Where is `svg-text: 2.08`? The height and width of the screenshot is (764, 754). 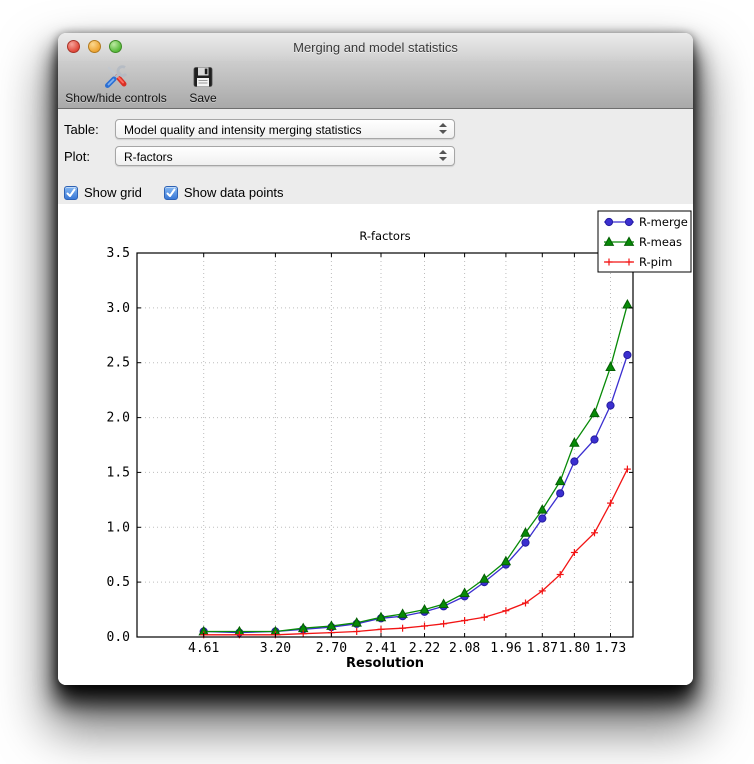 svg-text: 2.08 is located at coordinates (464, 648).